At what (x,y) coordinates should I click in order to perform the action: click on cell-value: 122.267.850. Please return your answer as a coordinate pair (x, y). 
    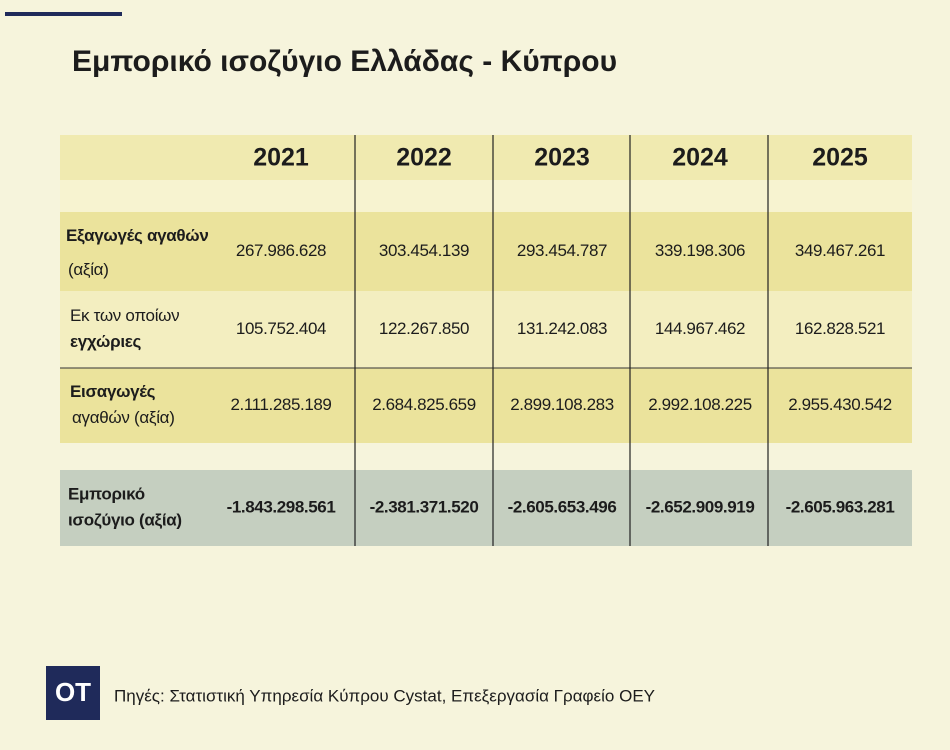
    Looking at the image, I should click on (424, 328).